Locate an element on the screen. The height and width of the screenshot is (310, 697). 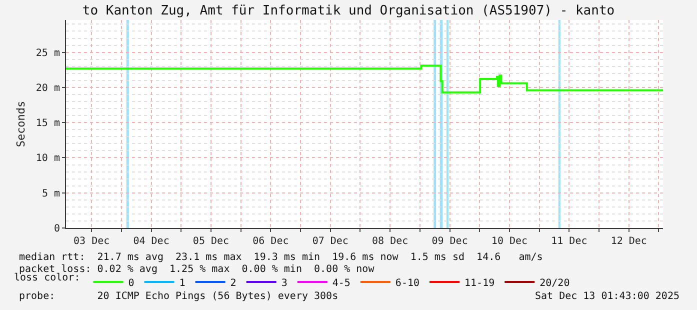
x-tick-label: 12 Dec is located at coordinates (628, 241).